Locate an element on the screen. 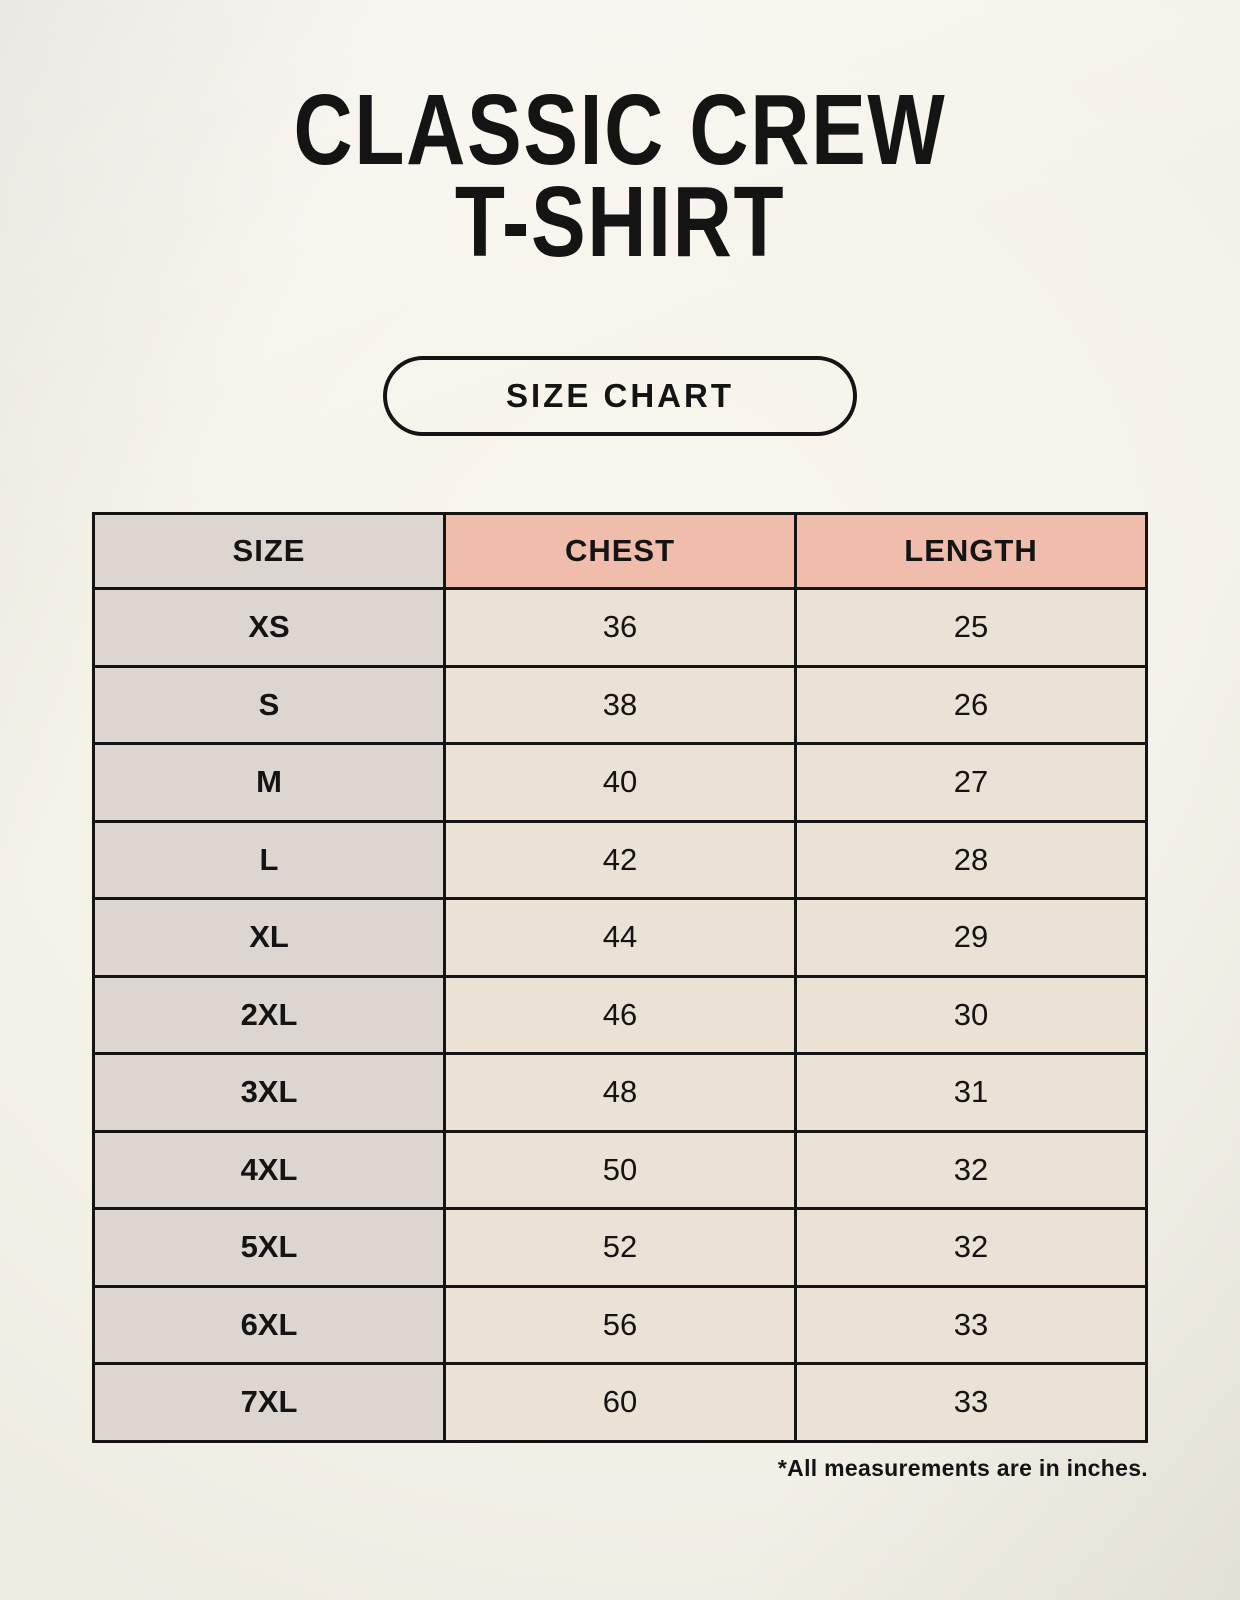 This screenshot has height=1600, width=1240. measurements-footnote: *All measurements are in inches. is located at coordinates (962, 1467).